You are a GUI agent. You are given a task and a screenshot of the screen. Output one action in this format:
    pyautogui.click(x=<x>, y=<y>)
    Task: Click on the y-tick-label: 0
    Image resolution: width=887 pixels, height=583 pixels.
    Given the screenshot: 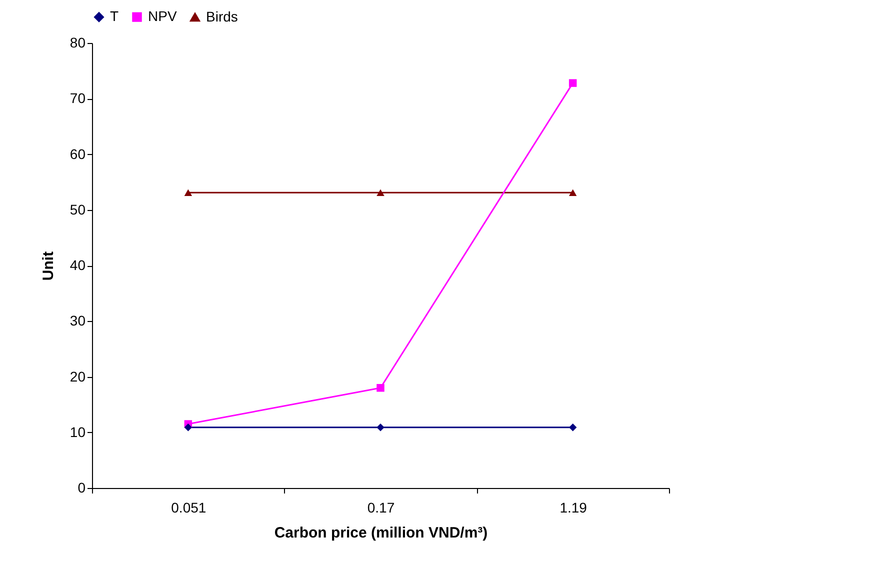 What is the action you would take?
    pyautogui.click(x=82, y=488)
    